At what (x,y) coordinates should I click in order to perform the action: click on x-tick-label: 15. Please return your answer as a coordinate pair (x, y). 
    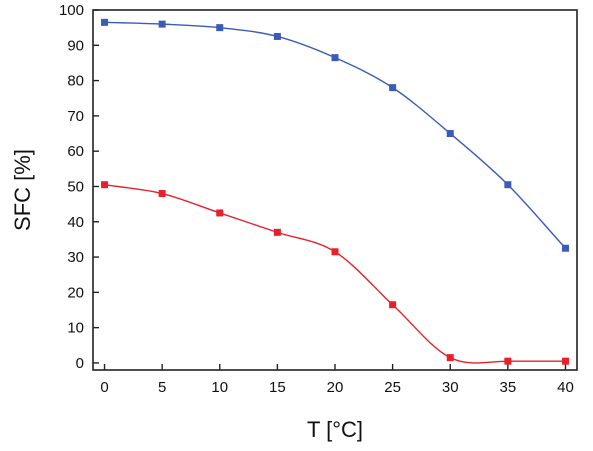
    Looking at the image, I should click on (277, 387).